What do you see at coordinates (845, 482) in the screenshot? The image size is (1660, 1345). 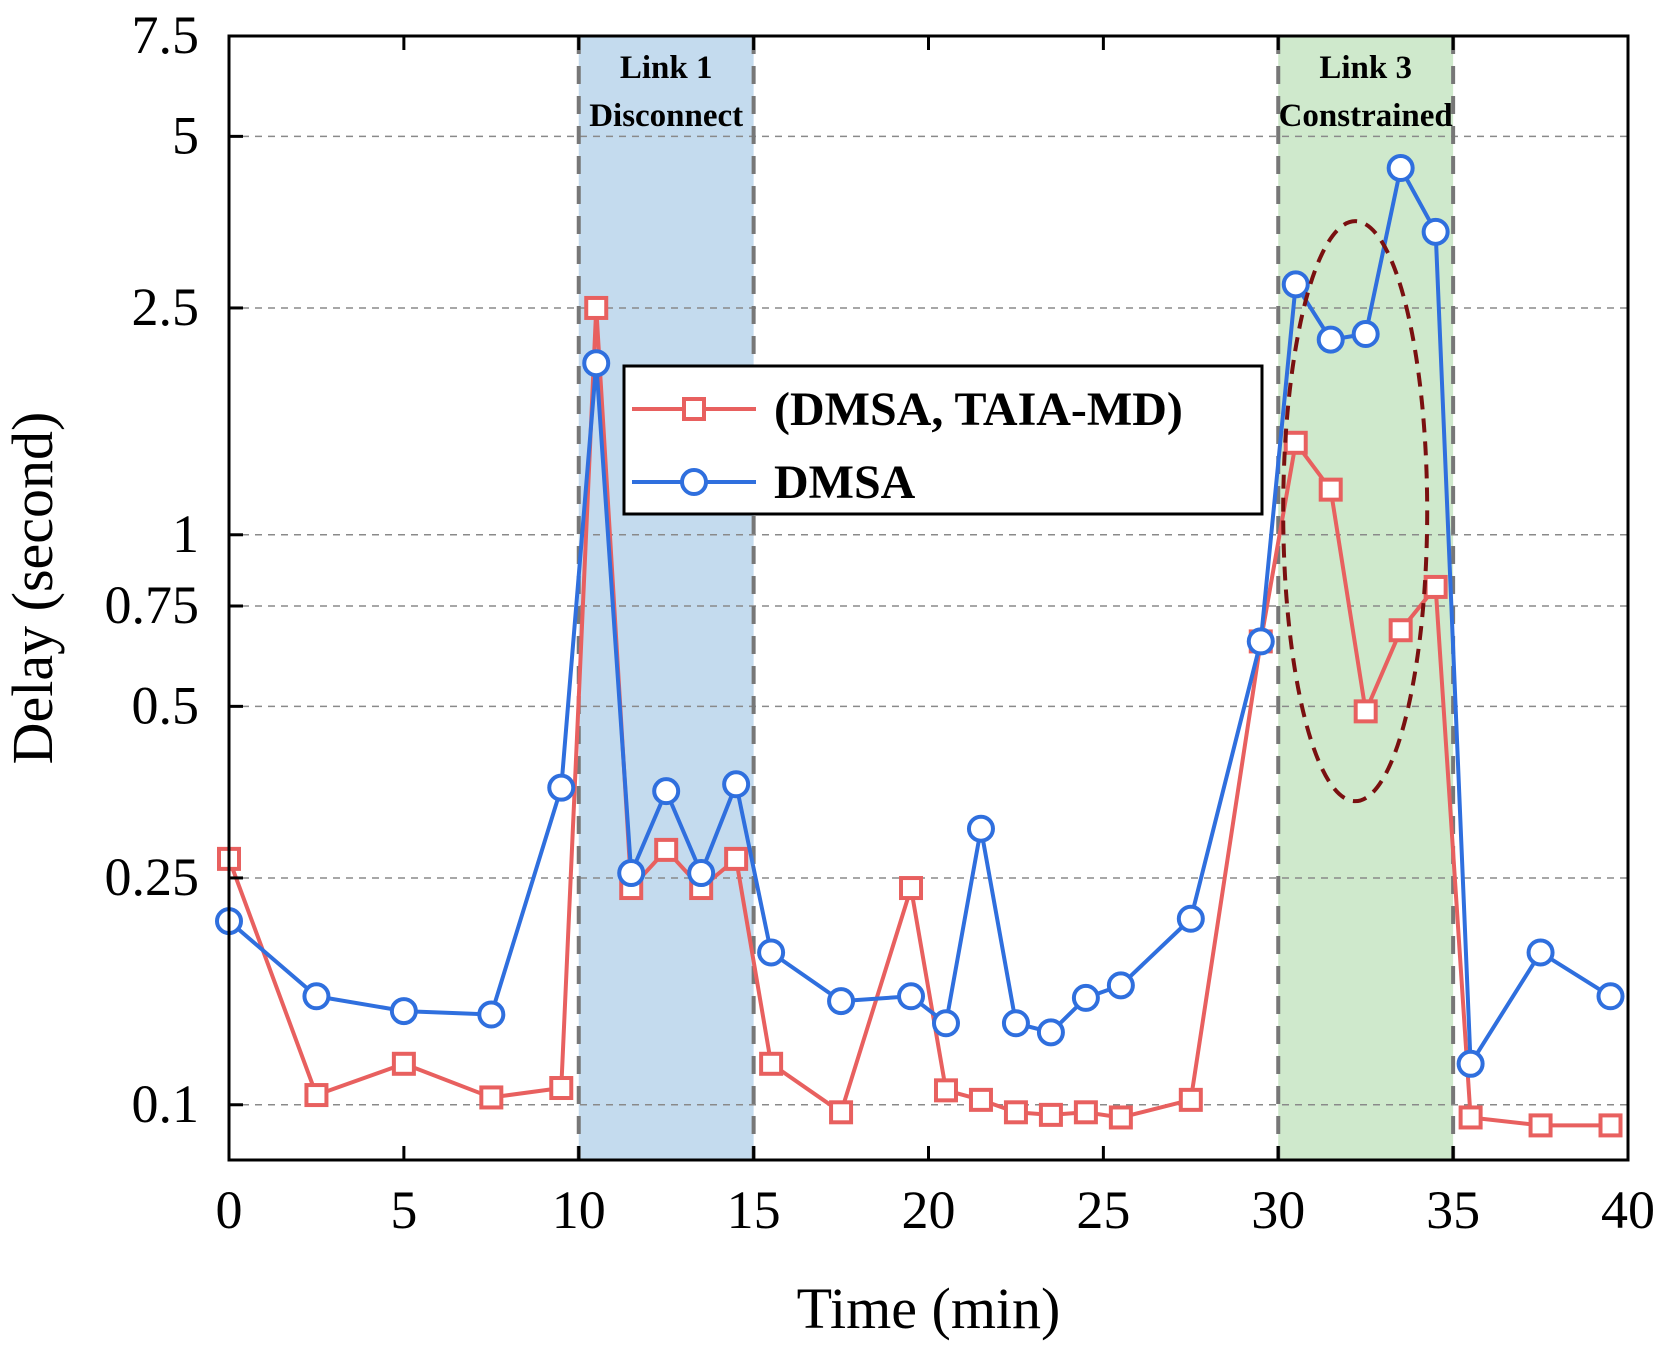 I see `legend-label-dmsa: DMSA` at bounding box center [845, 482].